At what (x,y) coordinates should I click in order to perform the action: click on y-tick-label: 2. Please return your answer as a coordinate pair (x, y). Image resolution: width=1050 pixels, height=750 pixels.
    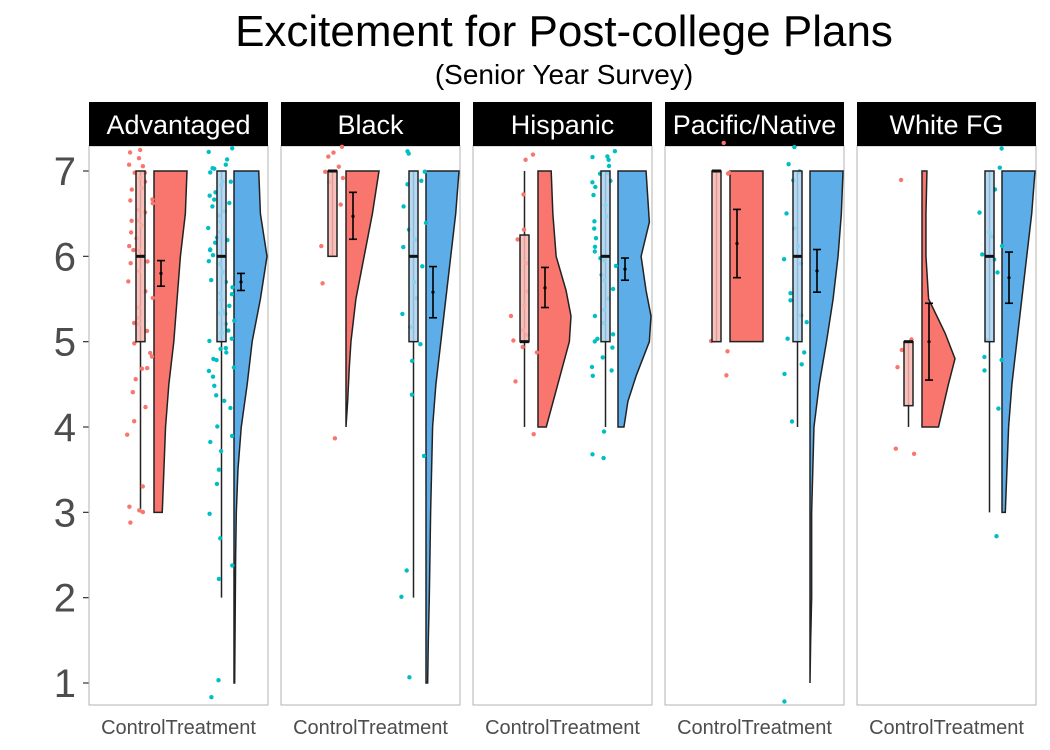
    Looking at the image, I should click on (65, 599).